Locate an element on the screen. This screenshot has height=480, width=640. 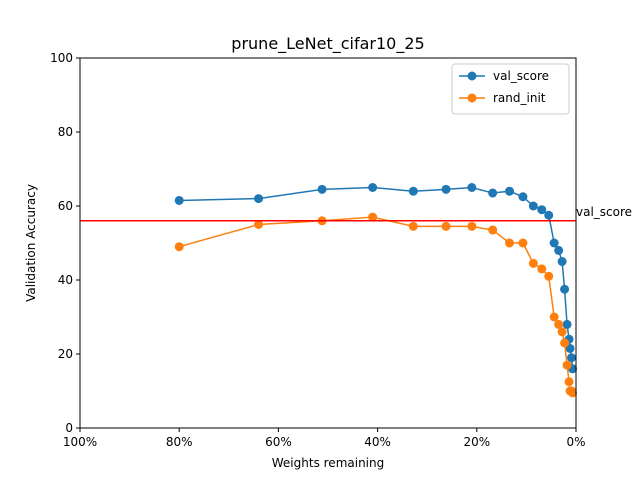
x-tick-label: 60% is located at coordinates (278, 442).